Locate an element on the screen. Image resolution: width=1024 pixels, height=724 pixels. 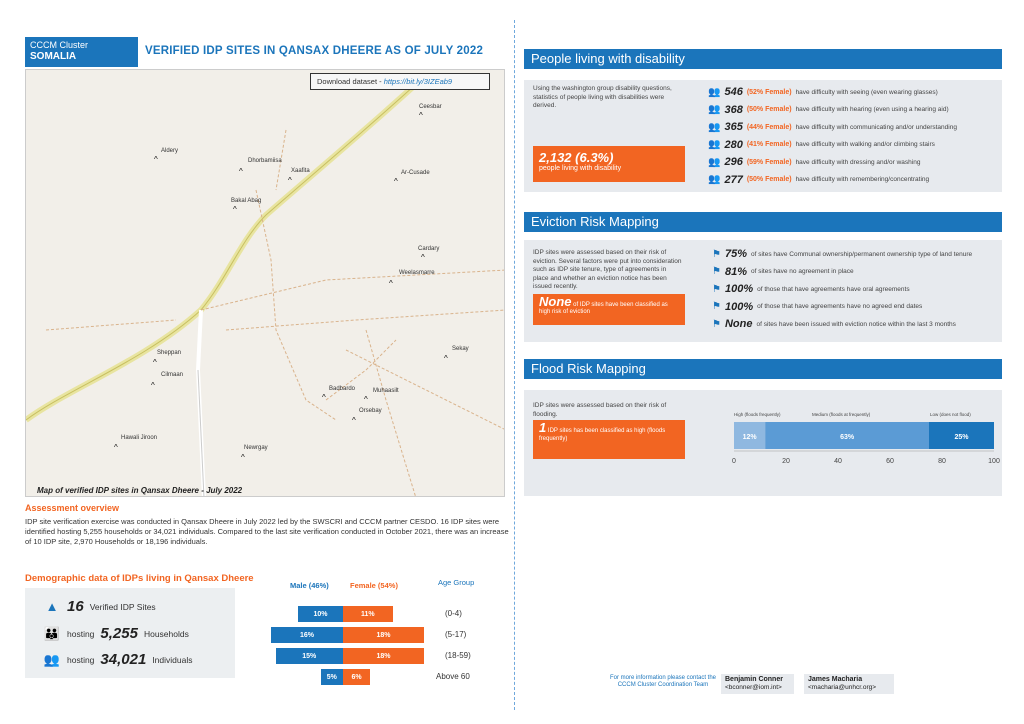
site-label: Cilmaan is located at coordinates (172, 375).